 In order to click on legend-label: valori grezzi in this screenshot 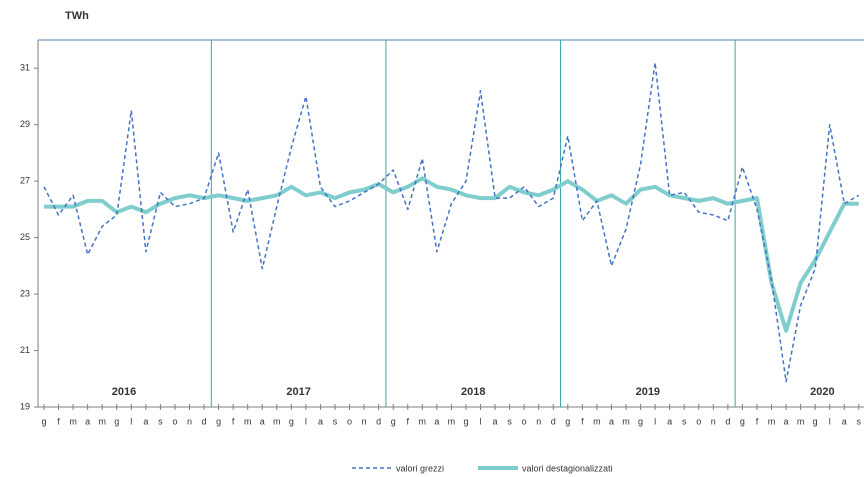, I will do `click(420, 468)`.